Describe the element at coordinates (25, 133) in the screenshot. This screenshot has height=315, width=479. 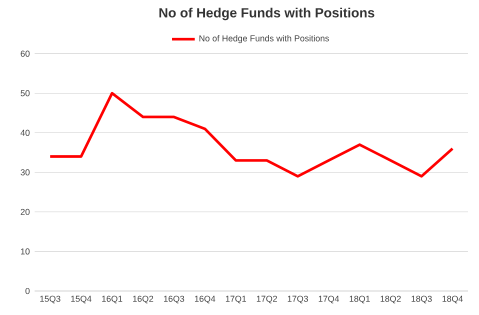
I see `y-tick-label: 40` at that location.